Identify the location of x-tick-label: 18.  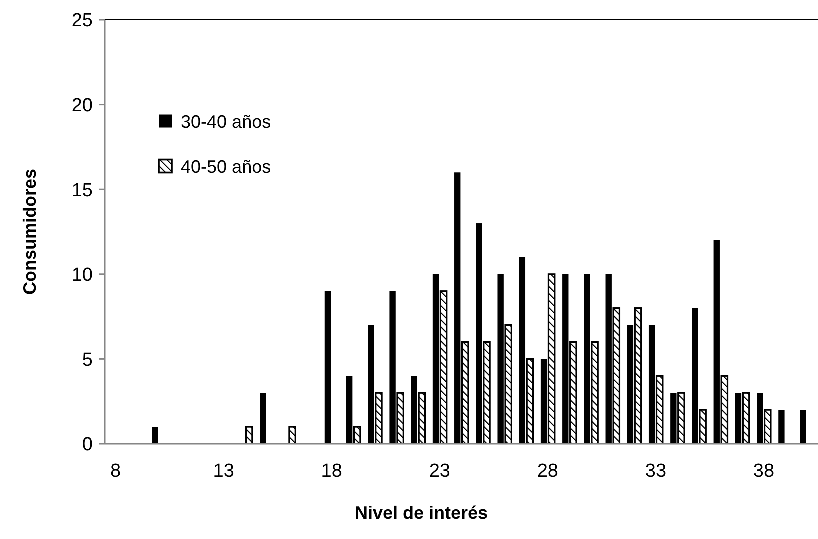
(331, 471).